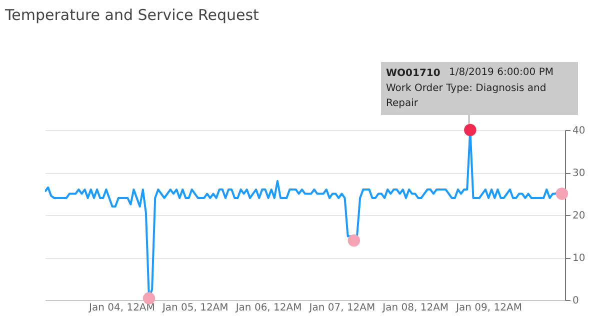 Image resolution: width=600 pixels, height=329 pixels. Describe the element at coordinates (501, 72) in the screenshot. I see `text: 1/8/2019 6:00:00 PM` at that location.